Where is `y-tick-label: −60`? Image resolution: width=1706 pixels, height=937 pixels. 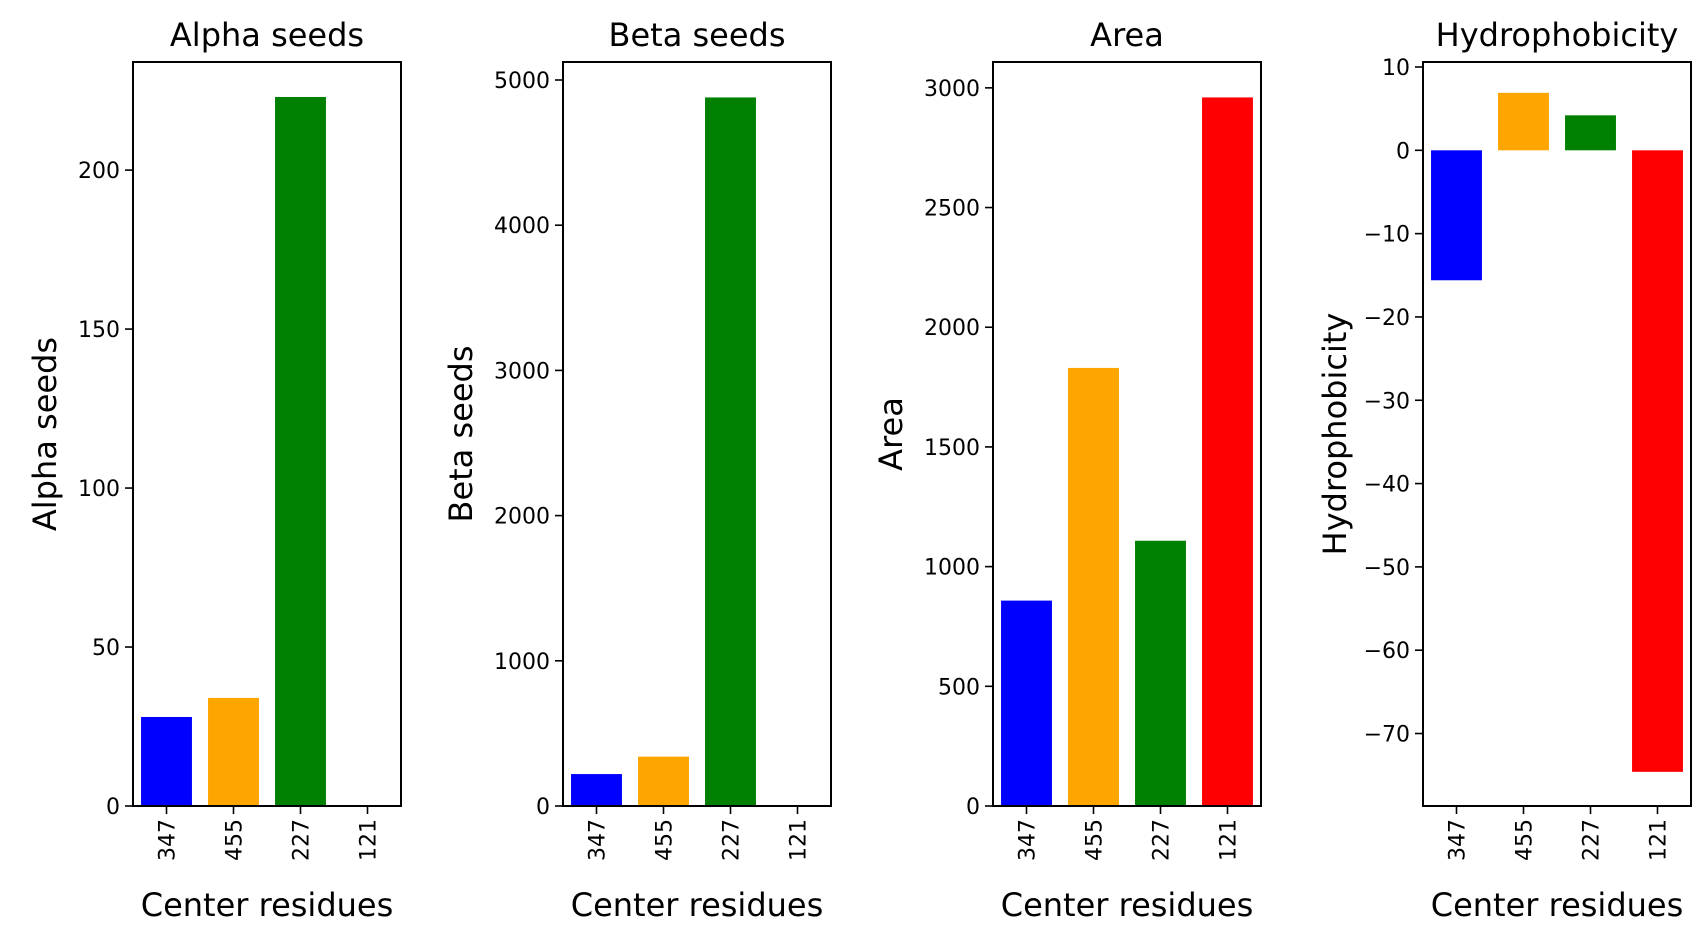
y-tick-label: −60 is located at coordinates (1387, 651).